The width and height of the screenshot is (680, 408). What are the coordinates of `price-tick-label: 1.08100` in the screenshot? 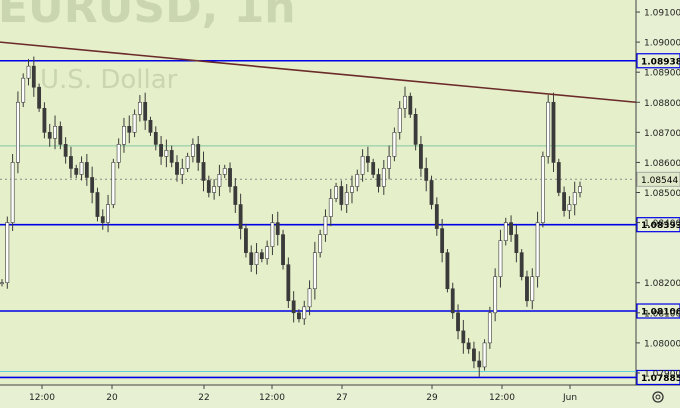 It's located at (662, 314).